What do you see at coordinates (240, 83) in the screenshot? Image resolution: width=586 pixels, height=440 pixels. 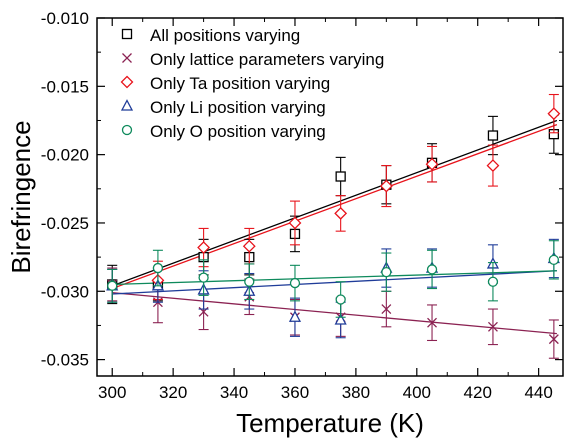 I see `legend-label: Only Ta position varying` at bounding box center [240, 83].